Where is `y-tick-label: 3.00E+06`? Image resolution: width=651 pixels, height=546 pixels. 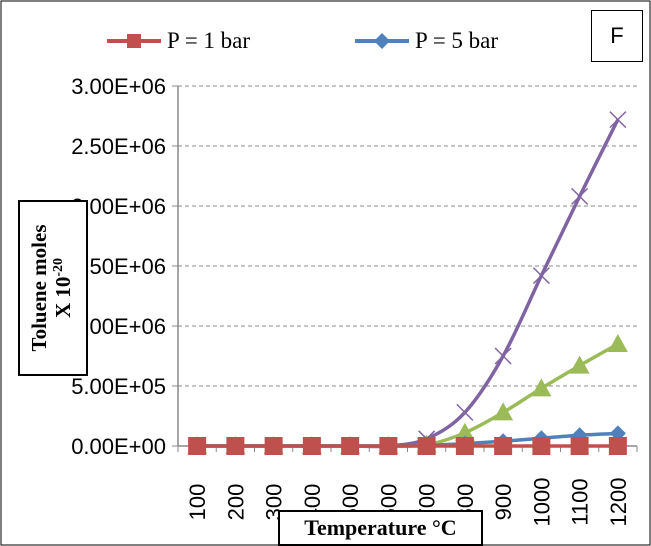
y-tick-label: 3.00E+06 is located at coordinates (118, 86).